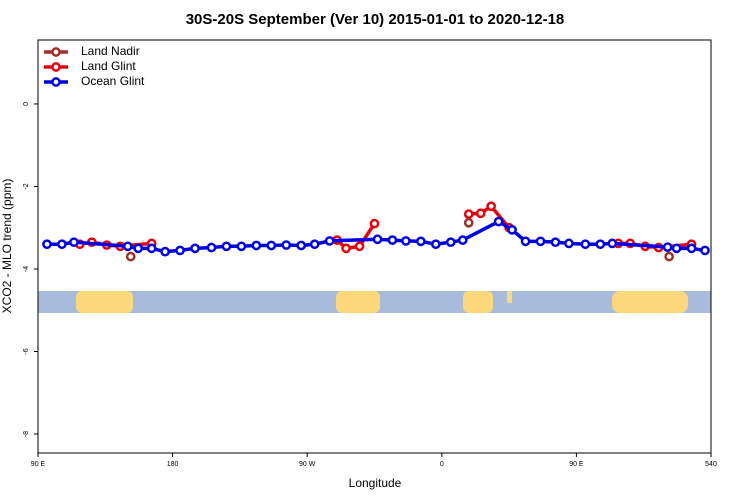 The width and height of the screenshot is (750, 500). I want to click on legend-label: Land Glint, so click(108, 66).